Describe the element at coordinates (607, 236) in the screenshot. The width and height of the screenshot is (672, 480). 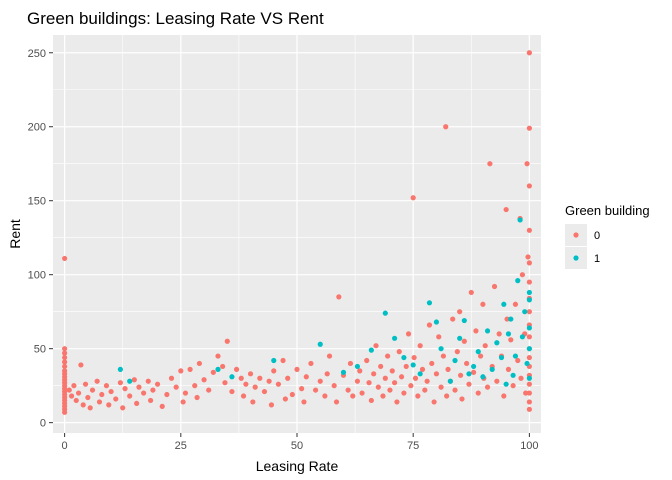
I see `legend: Green building 01` at that location.